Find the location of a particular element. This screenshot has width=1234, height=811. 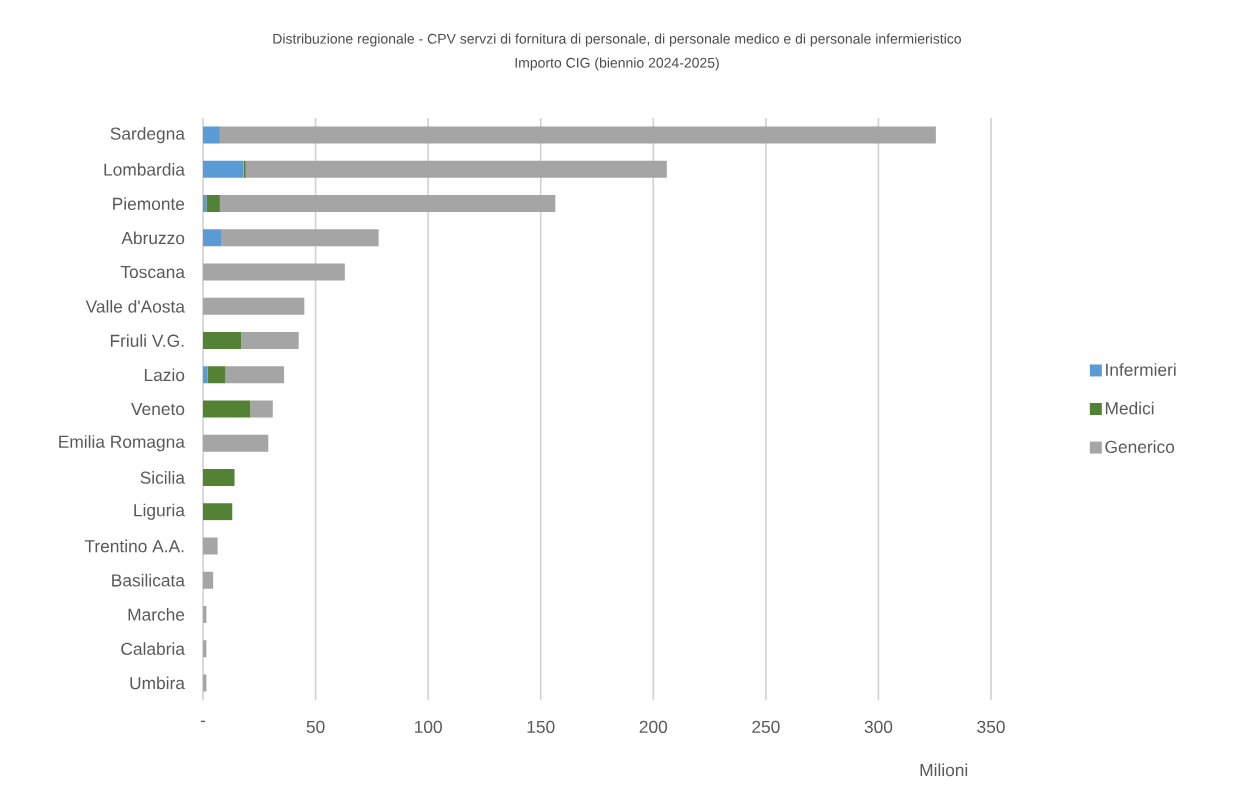

y-tick-label: Sicilia is located at coordinates (162, 477).